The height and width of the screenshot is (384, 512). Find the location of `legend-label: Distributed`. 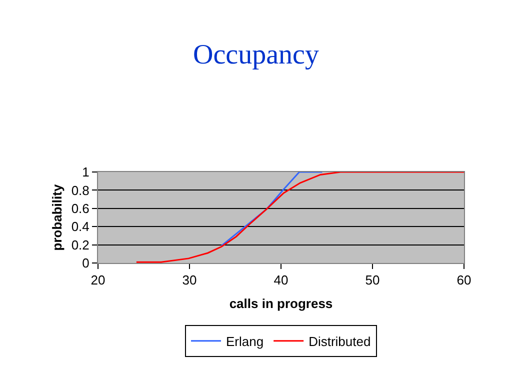

legend-label: Distributed is located at coordinates (339, 341).